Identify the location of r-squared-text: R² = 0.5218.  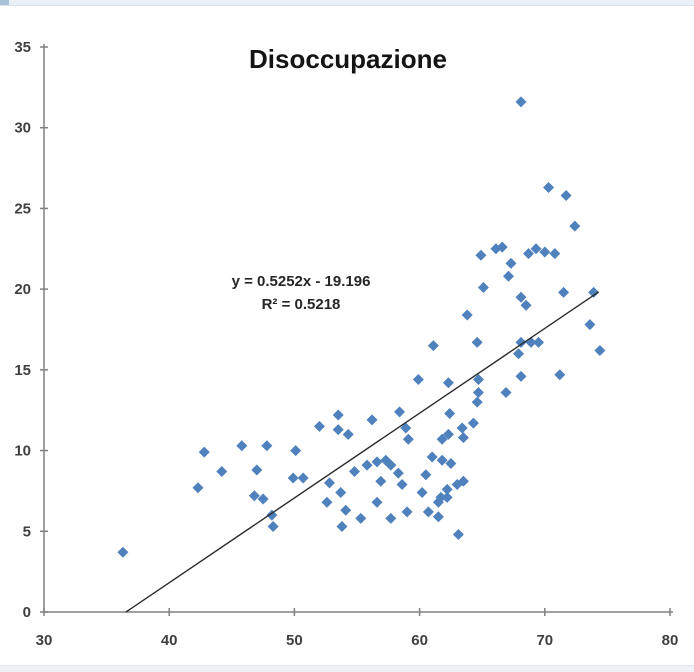
(301, 304).